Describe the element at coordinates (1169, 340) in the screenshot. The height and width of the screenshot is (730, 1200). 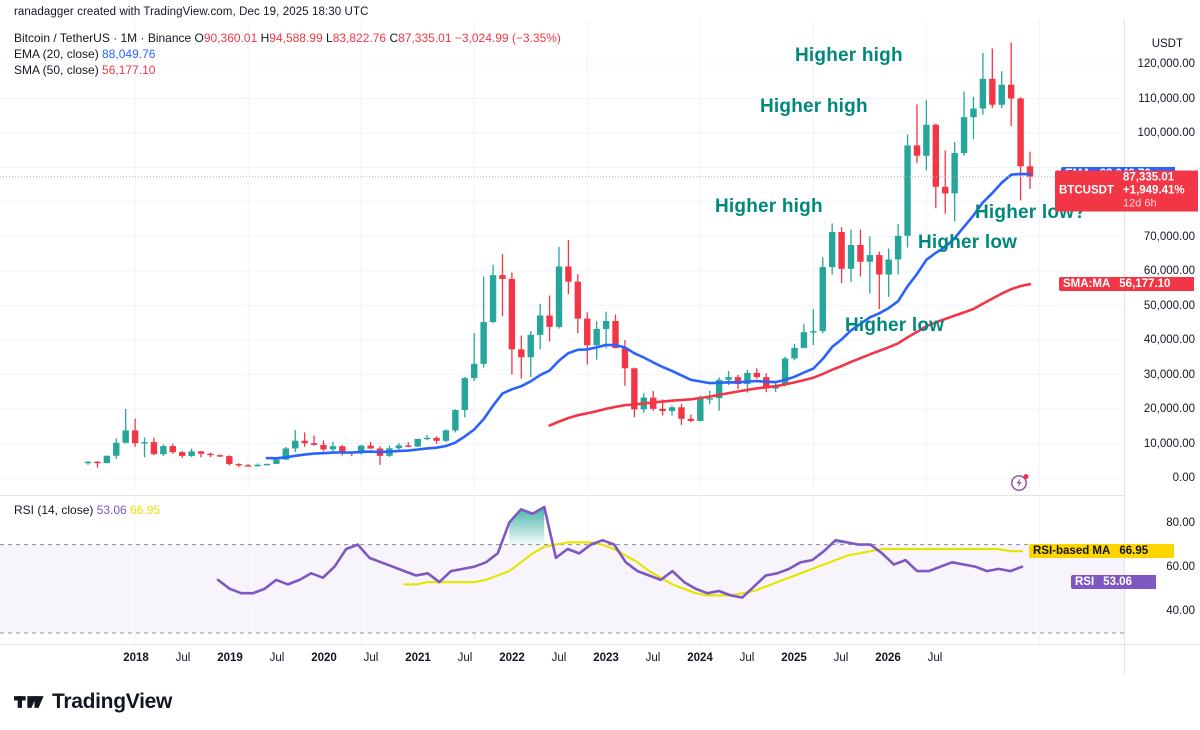
I see `price-tick: 40,000.00` at that location.